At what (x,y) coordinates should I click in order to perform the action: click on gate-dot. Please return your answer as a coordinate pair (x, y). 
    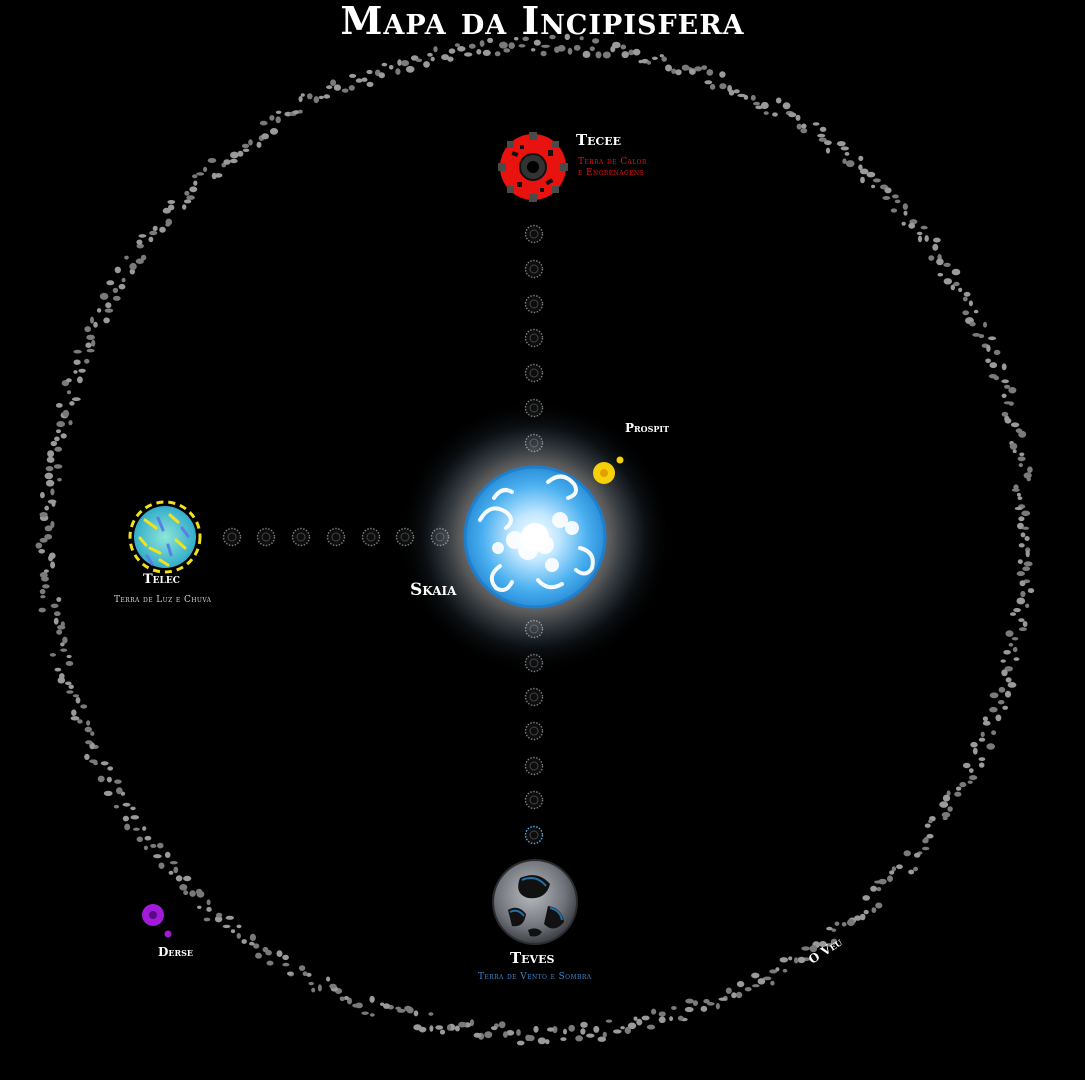
    Looking at the image, I should click on (232, 537).